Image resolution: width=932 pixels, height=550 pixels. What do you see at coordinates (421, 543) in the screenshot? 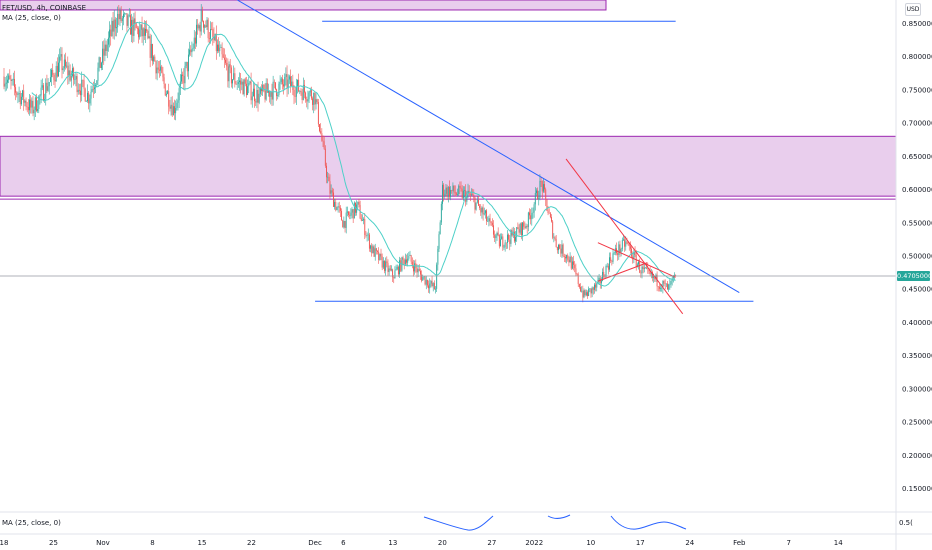
I see `time-axis: 18 25 Nov 8 15 22 Dec 6 13 20 27 2022 10 17 24 Feb 7 14` at bounding box center [421, 543].